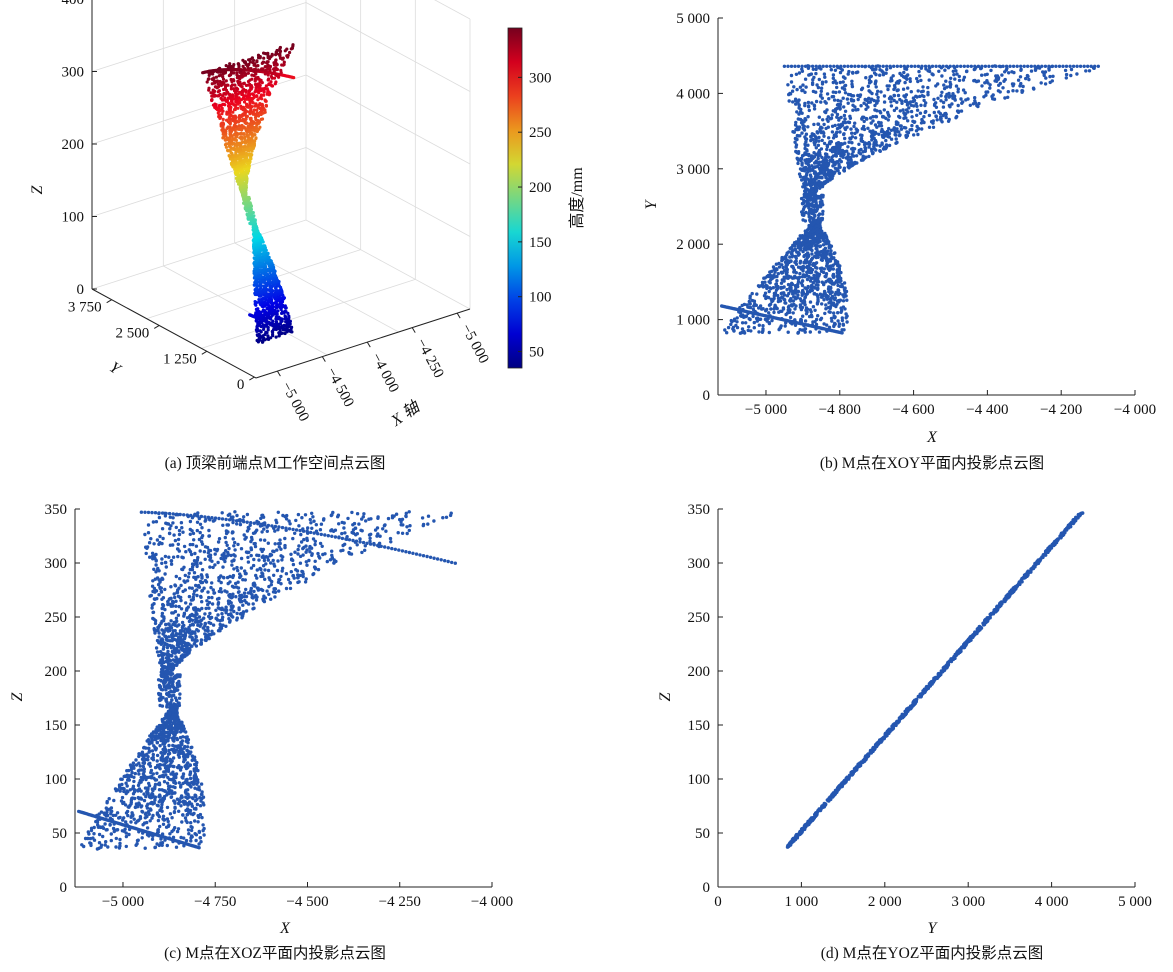 This screenshot has height=972, width=1173. What do you see at coordinates (73, 4) in the screenshot?
I see `z-tick-label: 400` at bounding box center [73, 4].